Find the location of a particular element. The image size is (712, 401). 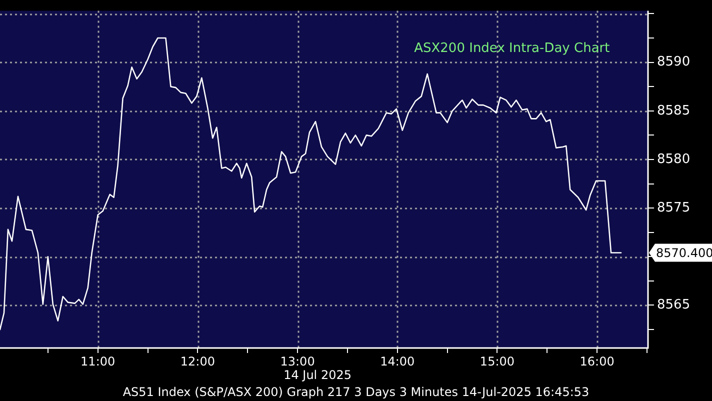

x-axis-title: 14 Jul 2025 is located at coordinates (318, 375).